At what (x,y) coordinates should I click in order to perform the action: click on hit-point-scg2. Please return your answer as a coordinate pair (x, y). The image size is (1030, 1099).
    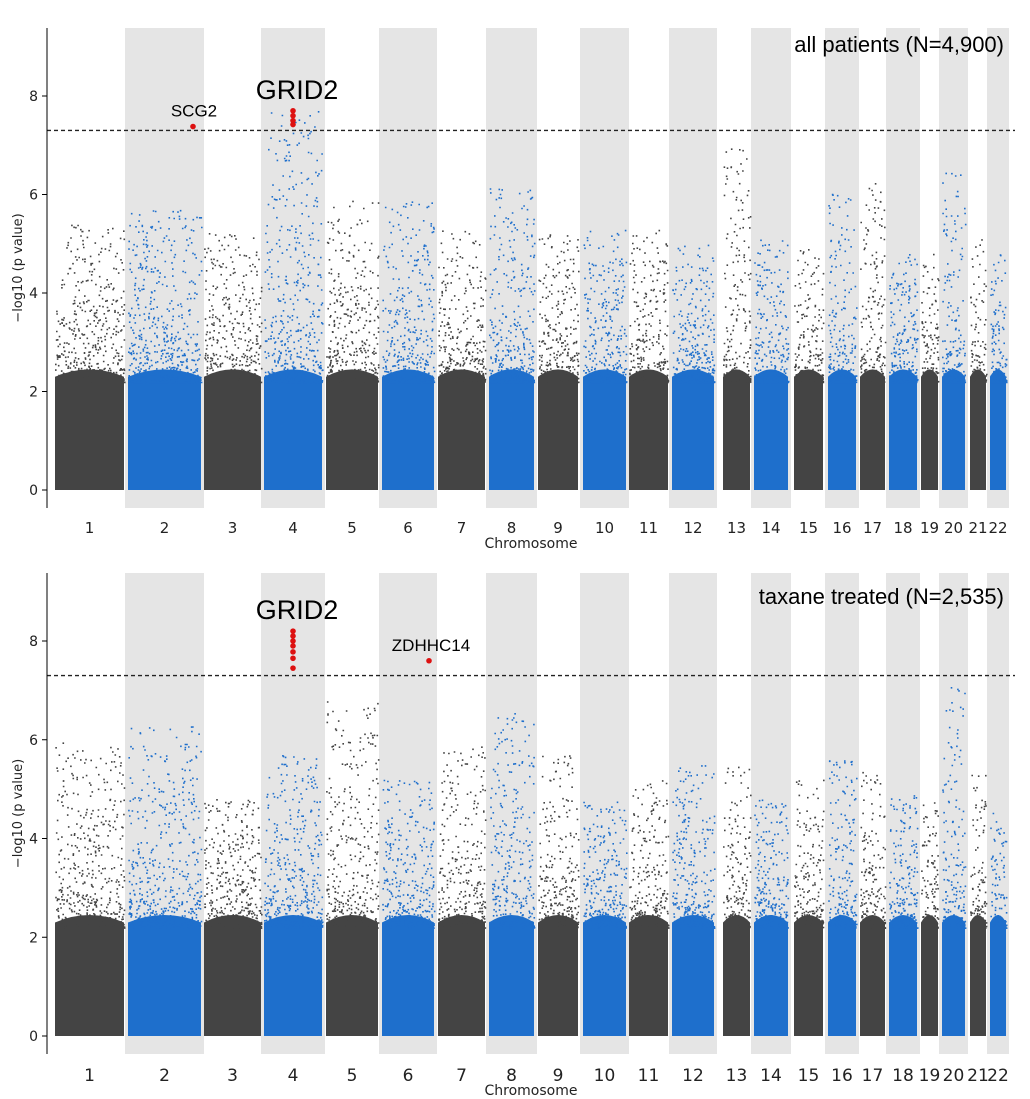
    Looking at the image, I should click on (193, 126).